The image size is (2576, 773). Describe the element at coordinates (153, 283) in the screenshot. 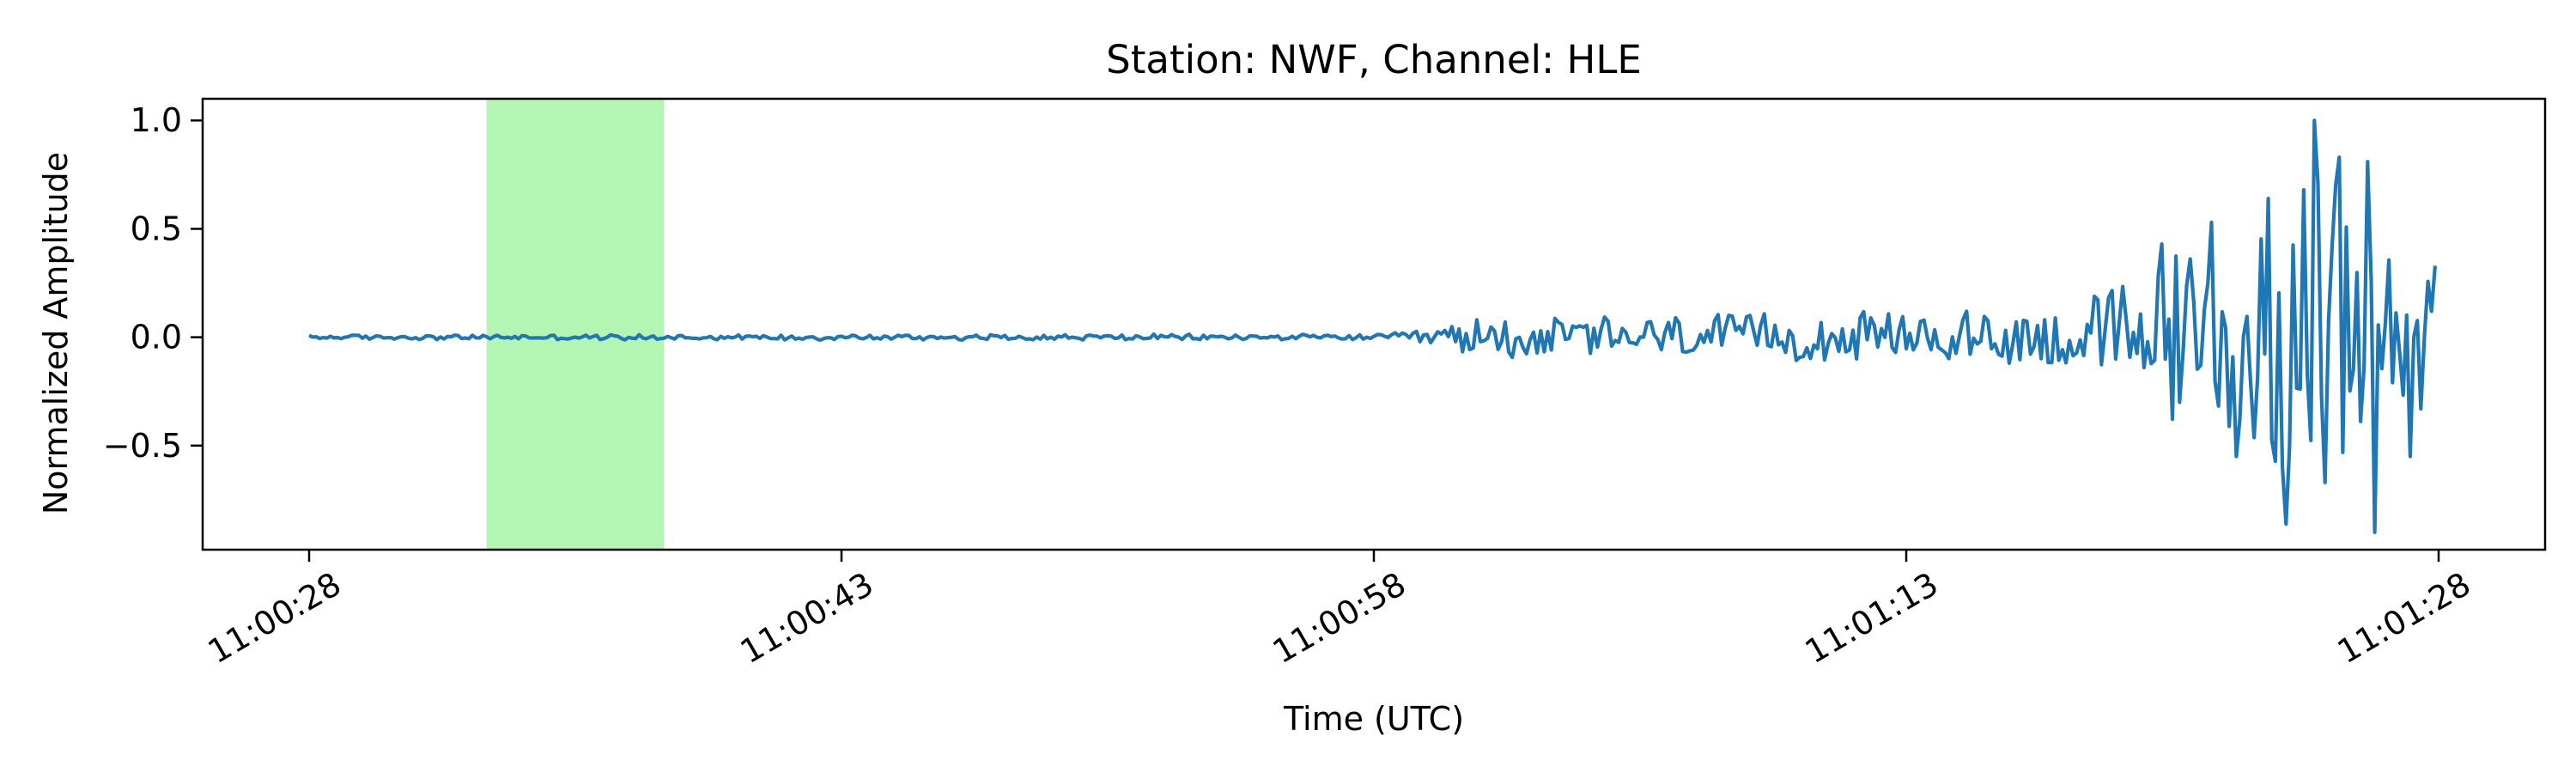

I see `y-axis-ticks: 1.0 0.5 0.0 −0.5` at that location.